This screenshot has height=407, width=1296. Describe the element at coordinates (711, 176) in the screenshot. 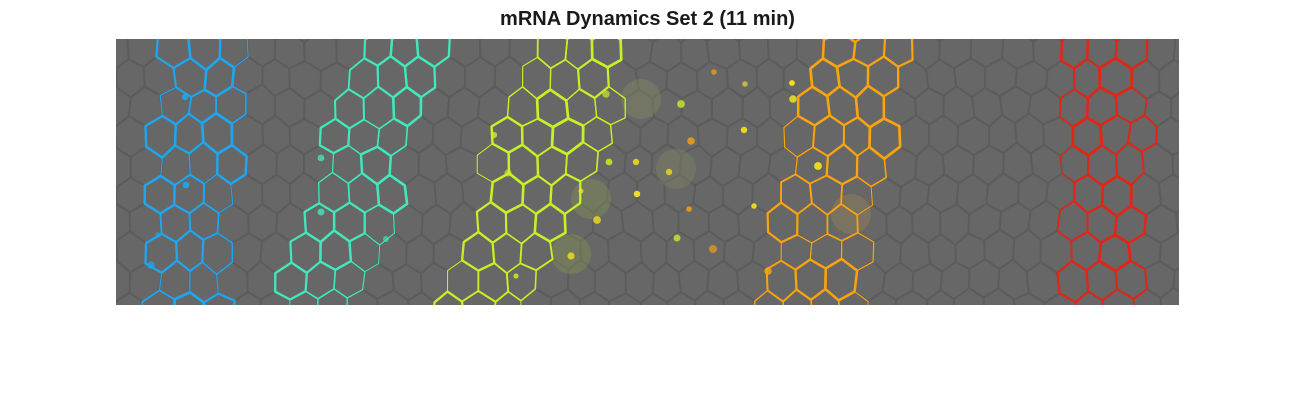

I see `cell-glow-layer` at that location.